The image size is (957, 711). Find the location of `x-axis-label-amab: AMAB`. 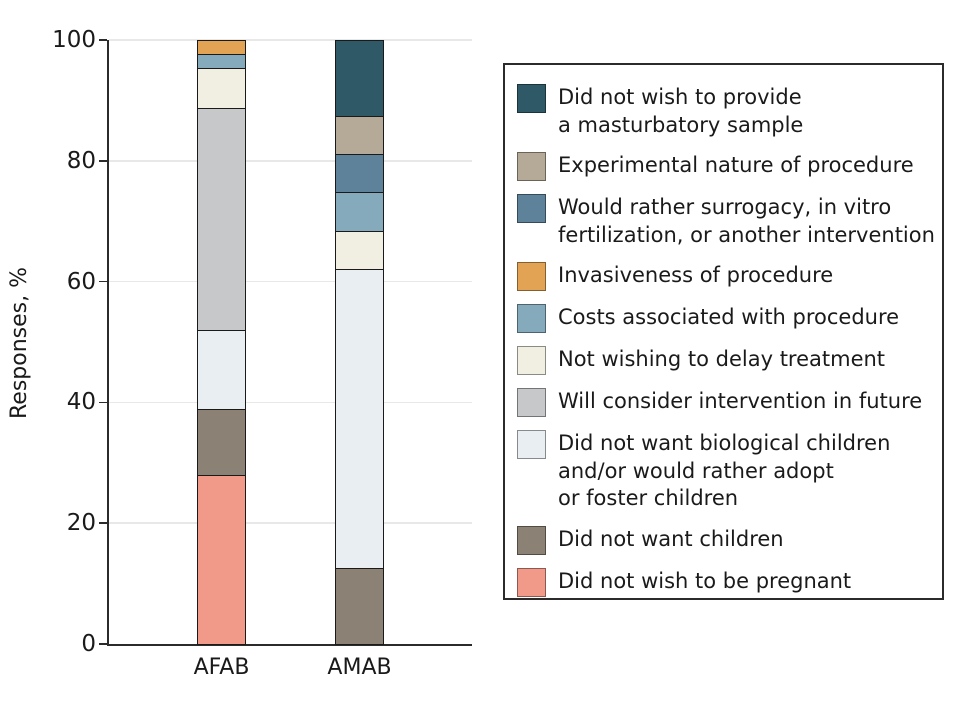

x-axis-label-amab: AMAB is located at coordinates (359, 667).